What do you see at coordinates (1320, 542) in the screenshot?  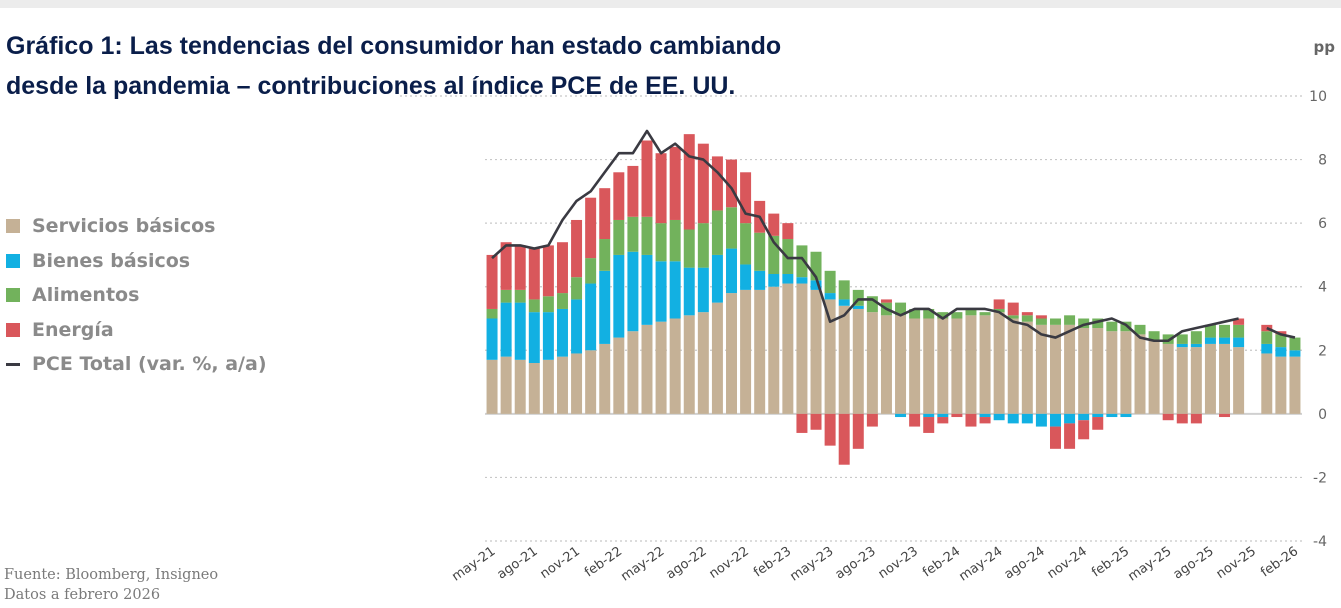 I see `y-tick-label: -4` at bounding box center [1320, 542].